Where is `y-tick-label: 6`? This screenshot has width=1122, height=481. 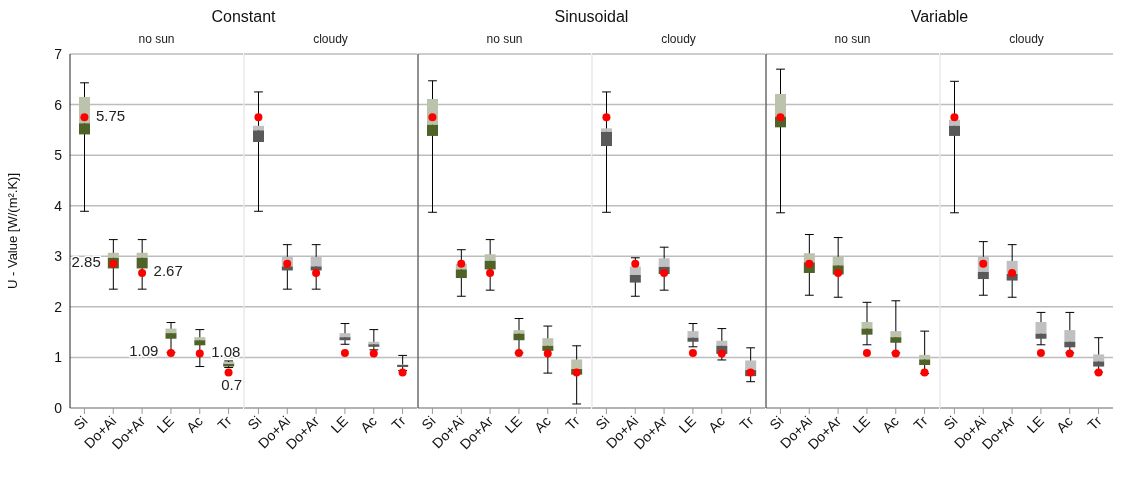 y-tick-label: 6 is located at coordinates (58, 104).